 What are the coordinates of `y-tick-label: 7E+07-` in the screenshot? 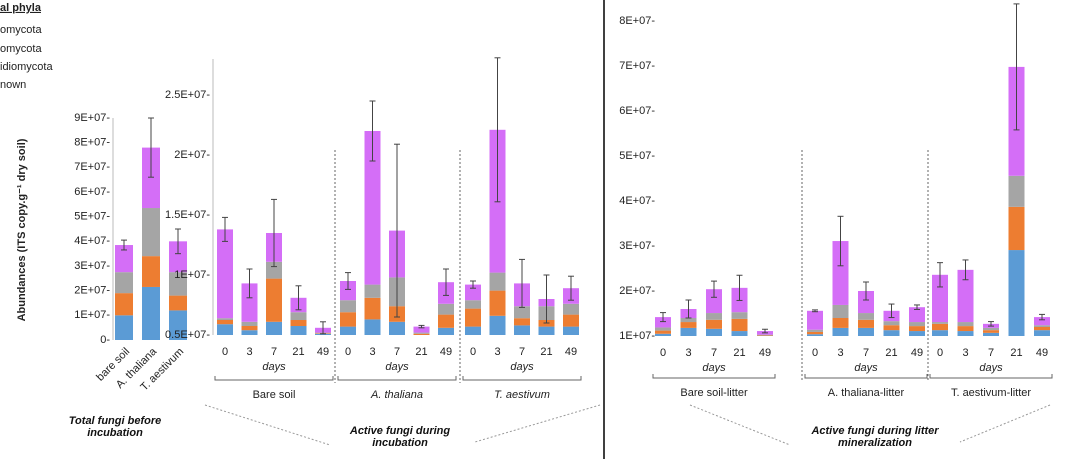 It's located at (637, 66).